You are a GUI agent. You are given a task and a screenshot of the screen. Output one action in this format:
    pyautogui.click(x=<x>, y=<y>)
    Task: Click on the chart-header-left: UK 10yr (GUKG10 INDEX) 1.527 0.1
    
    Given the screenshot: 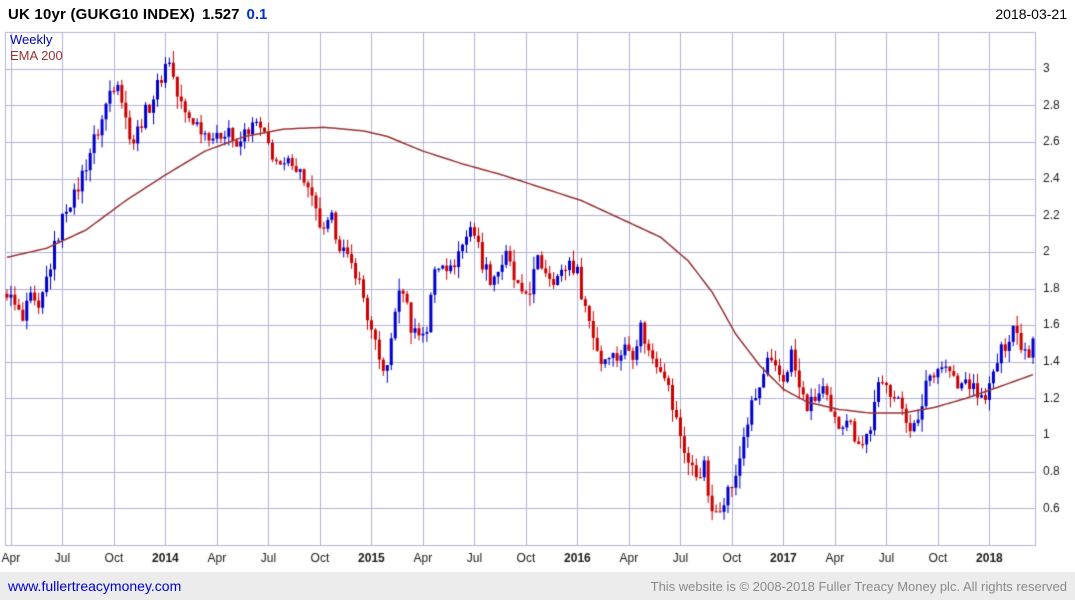 What is the action you would take?
    pyautogui.click(x=137, y=14)
    